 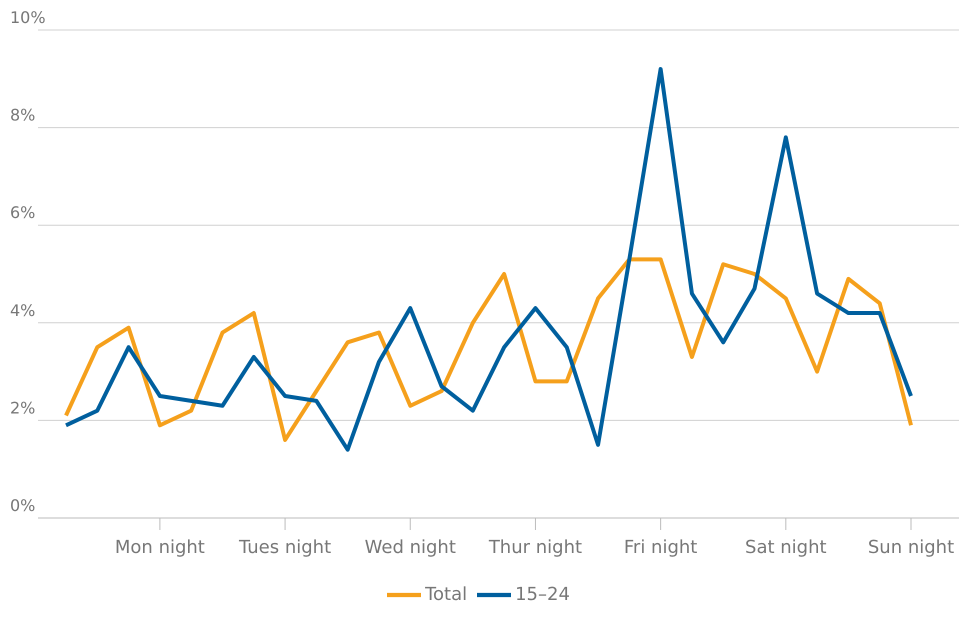 What do you see at coordinates (159, 547) in the screenshot?
I see `x-tick-label: Mon night` at bounding box center [159, 547].